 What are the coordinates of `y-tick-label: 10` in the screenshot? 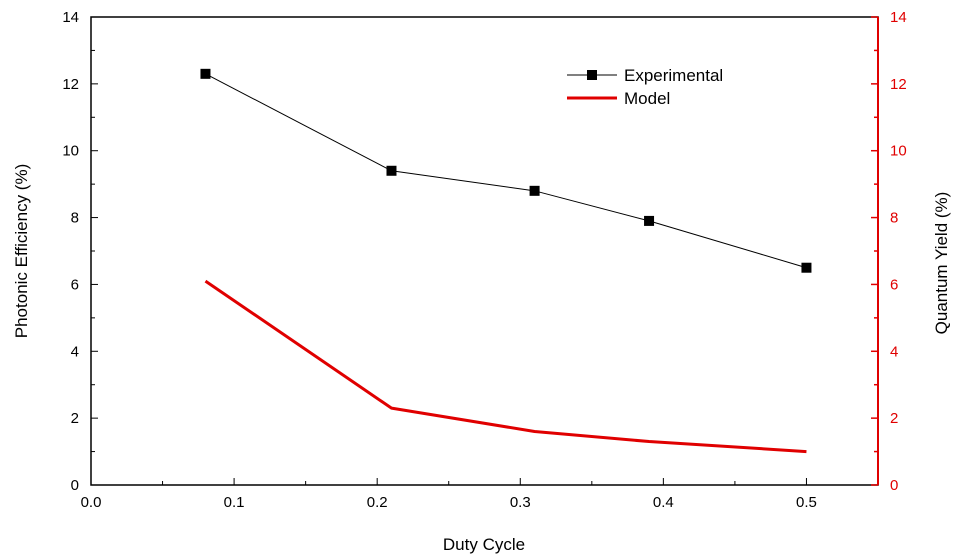 It's located at (70, 151).